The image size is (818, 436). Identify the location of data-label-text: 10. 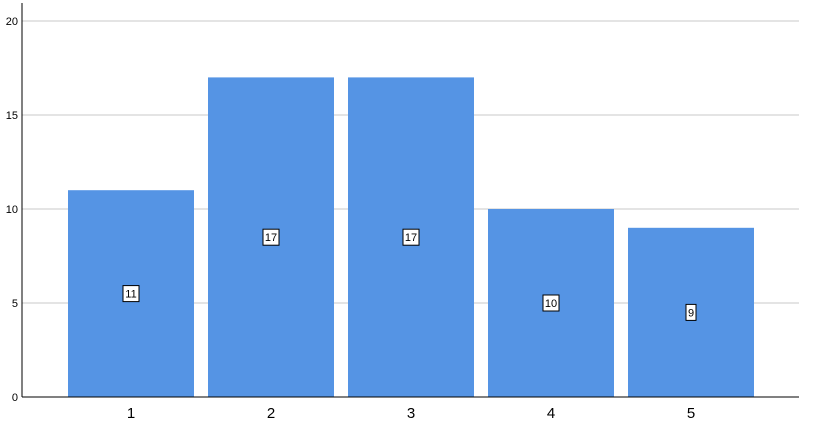
(551, 304).